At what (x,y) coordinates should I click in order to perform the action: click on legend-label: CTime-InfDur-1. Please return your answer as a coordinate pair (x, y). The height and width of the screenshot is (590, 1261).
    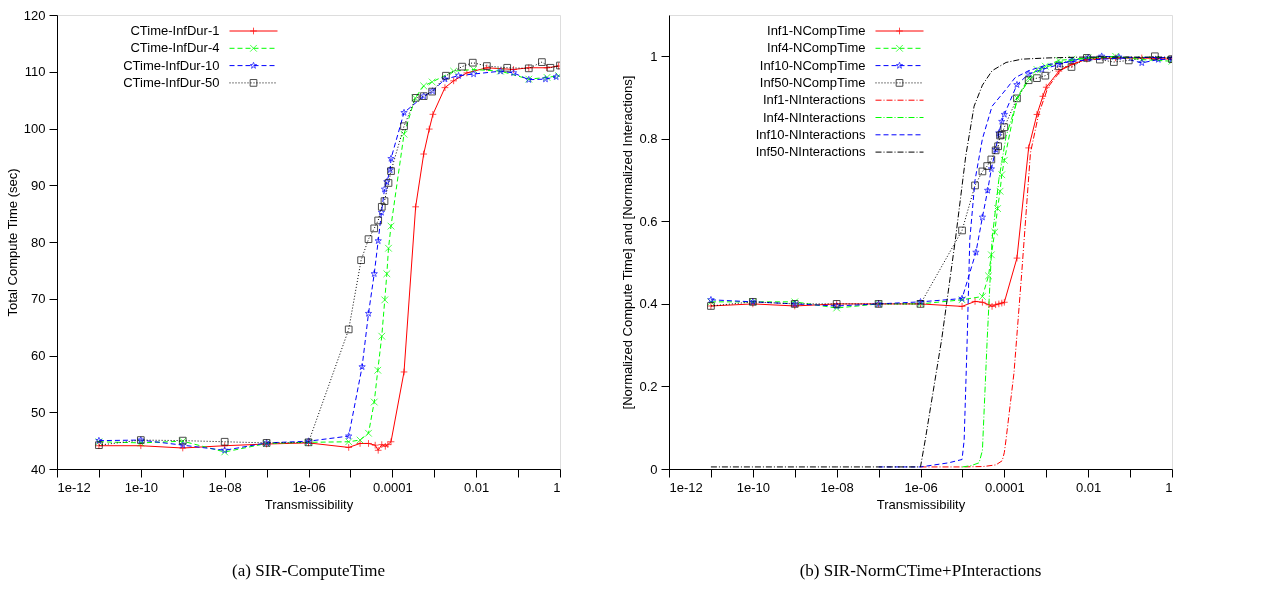
    Looking at the image, I should click on (175, 30).